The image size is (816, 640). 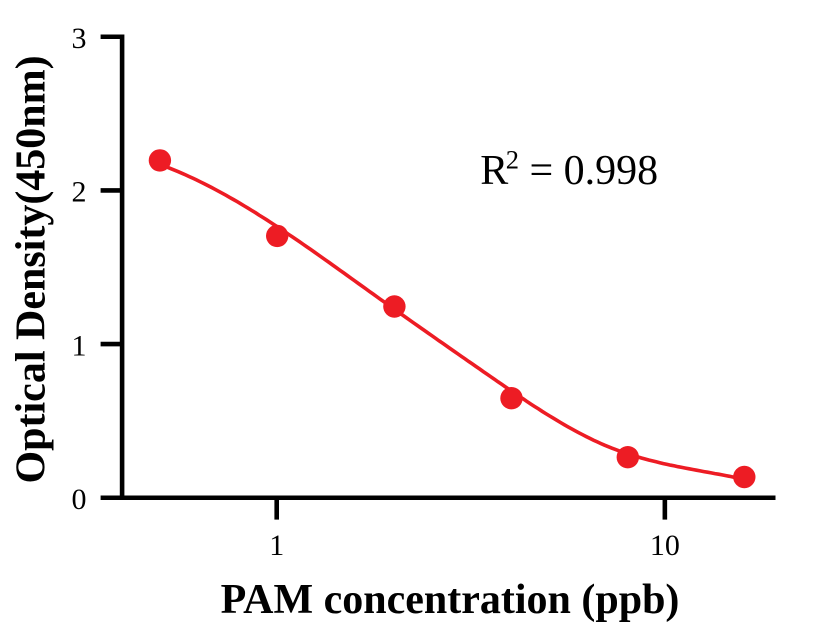 I want to click on svg-text: PAM concentration (ppb), so click(x=450, y=600).